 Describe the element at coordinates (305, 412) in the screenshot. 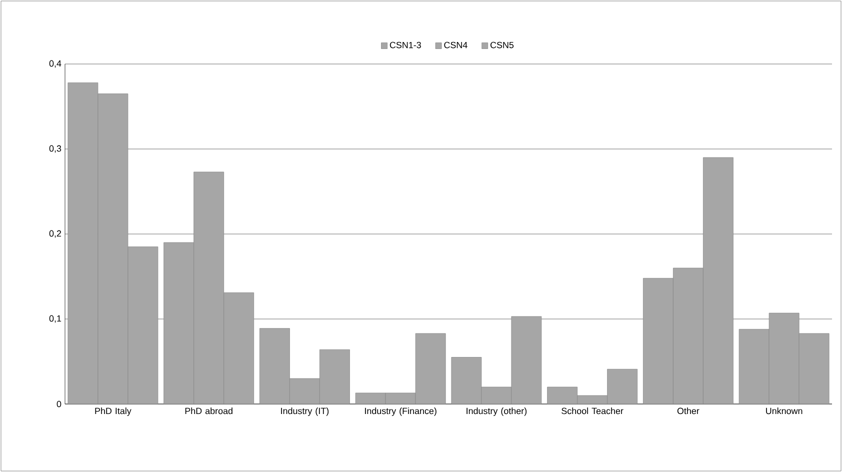

I see `x-tick-label: Industry (IT)` at that location.